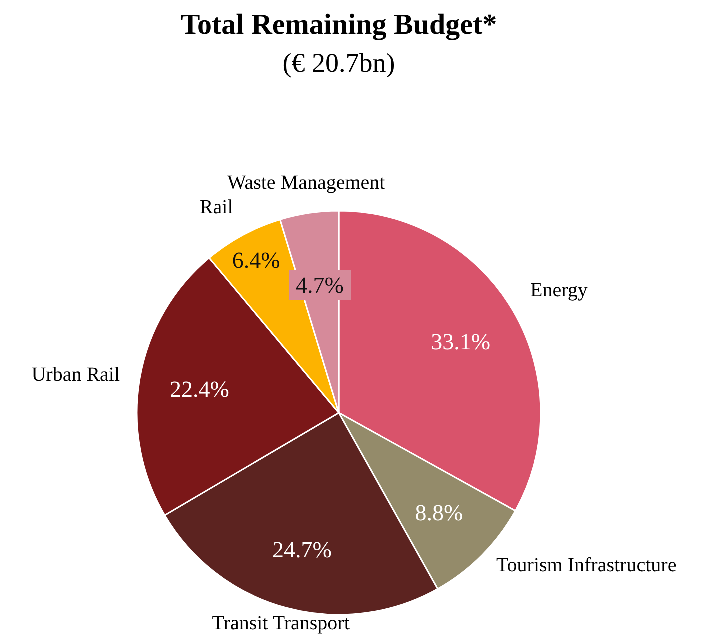  Describe the element at coordinates (76, 375) in the screenshot. I see `slice-label: Urban Rail` at that location.